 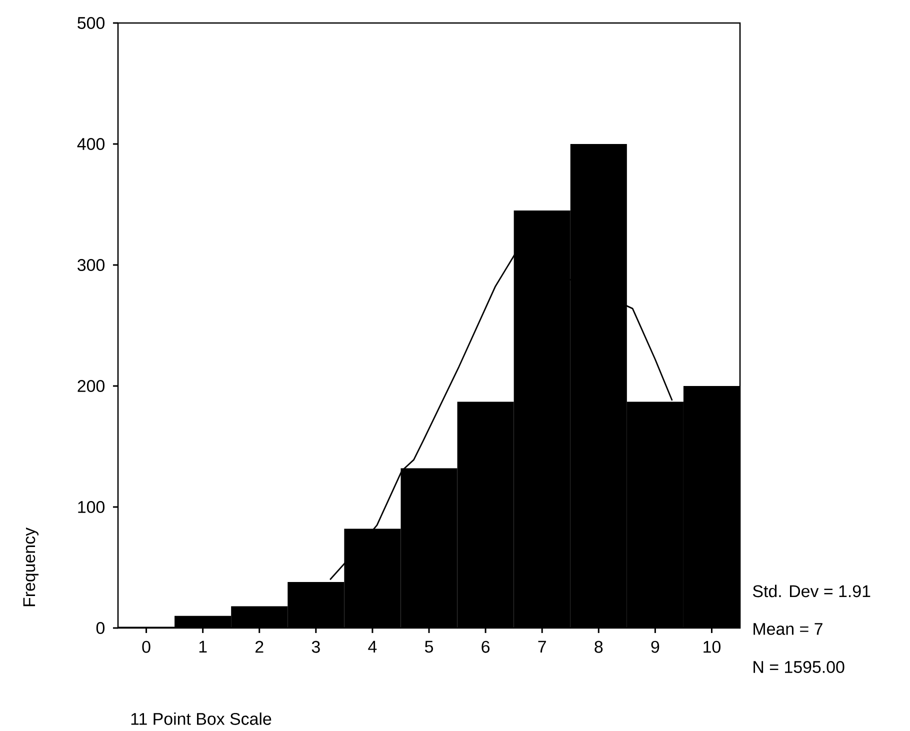 What do you see at coordinates (31, 567) in the screenshot?
I see `y-axis-title: Frequency` at bounding box center [31, 567].